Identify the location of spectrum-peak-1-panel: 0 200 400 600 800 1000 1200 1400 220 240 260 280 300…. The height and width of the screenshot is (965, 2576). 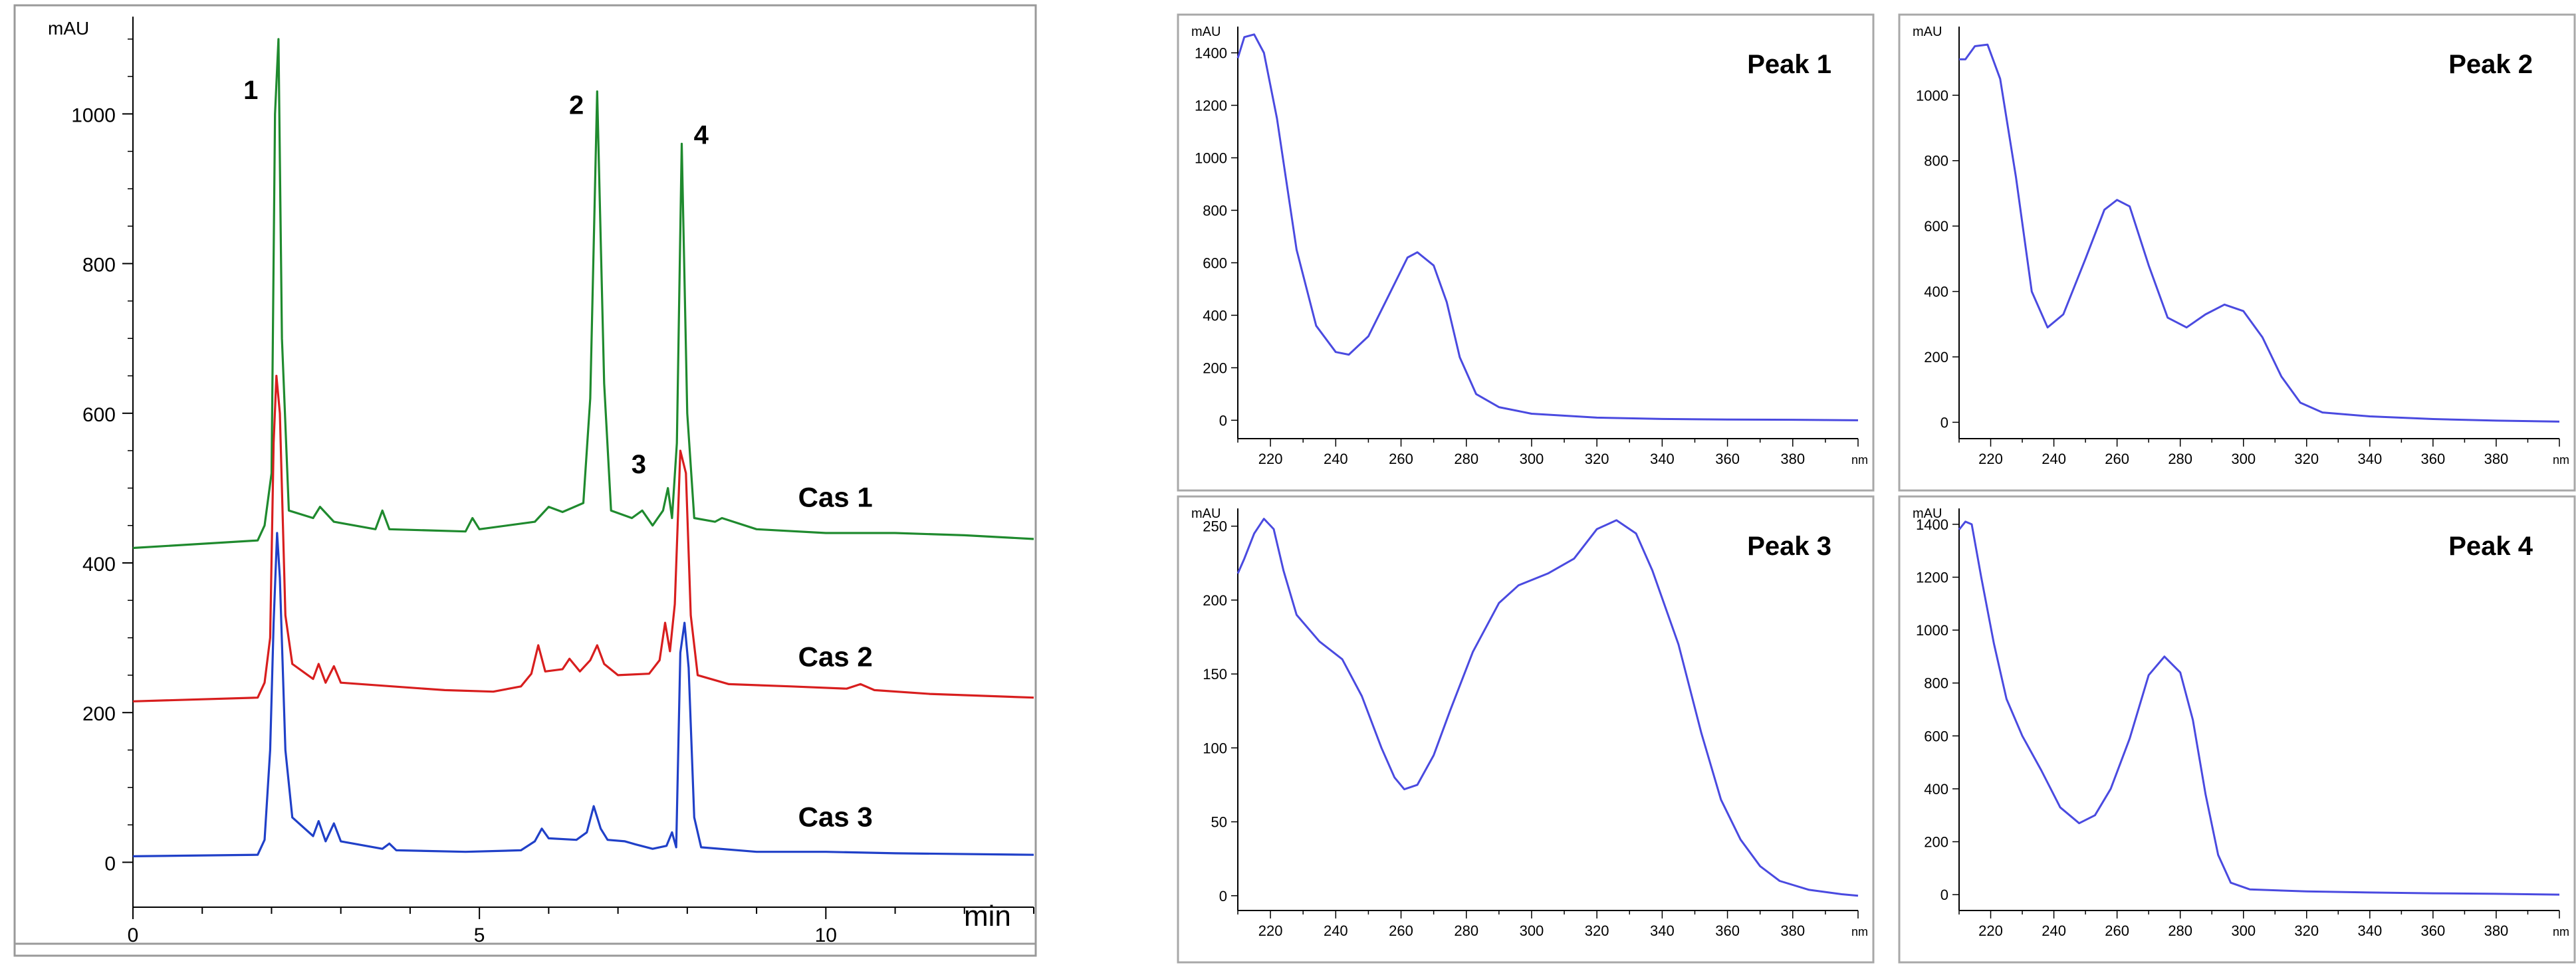
(1526, 253).